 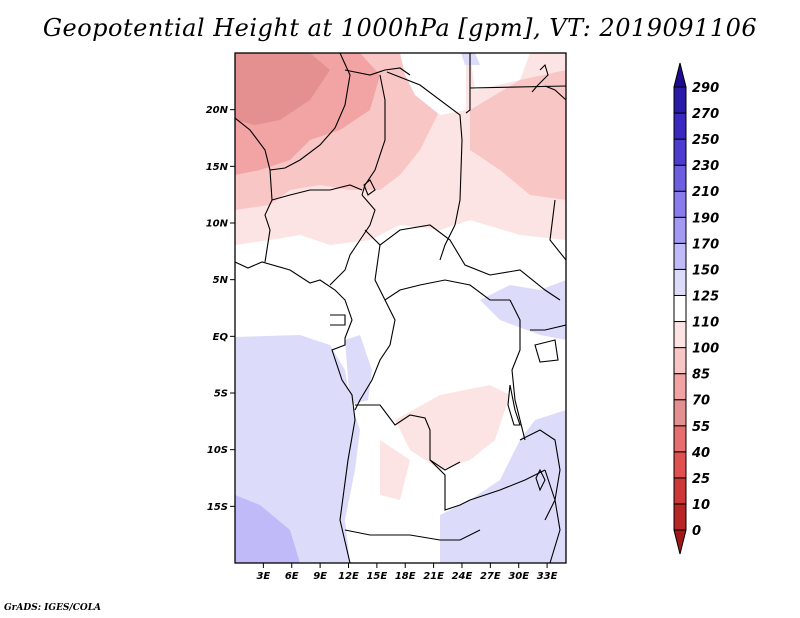 I want to click on coastline-west-africa, so click(x=295, y=412).